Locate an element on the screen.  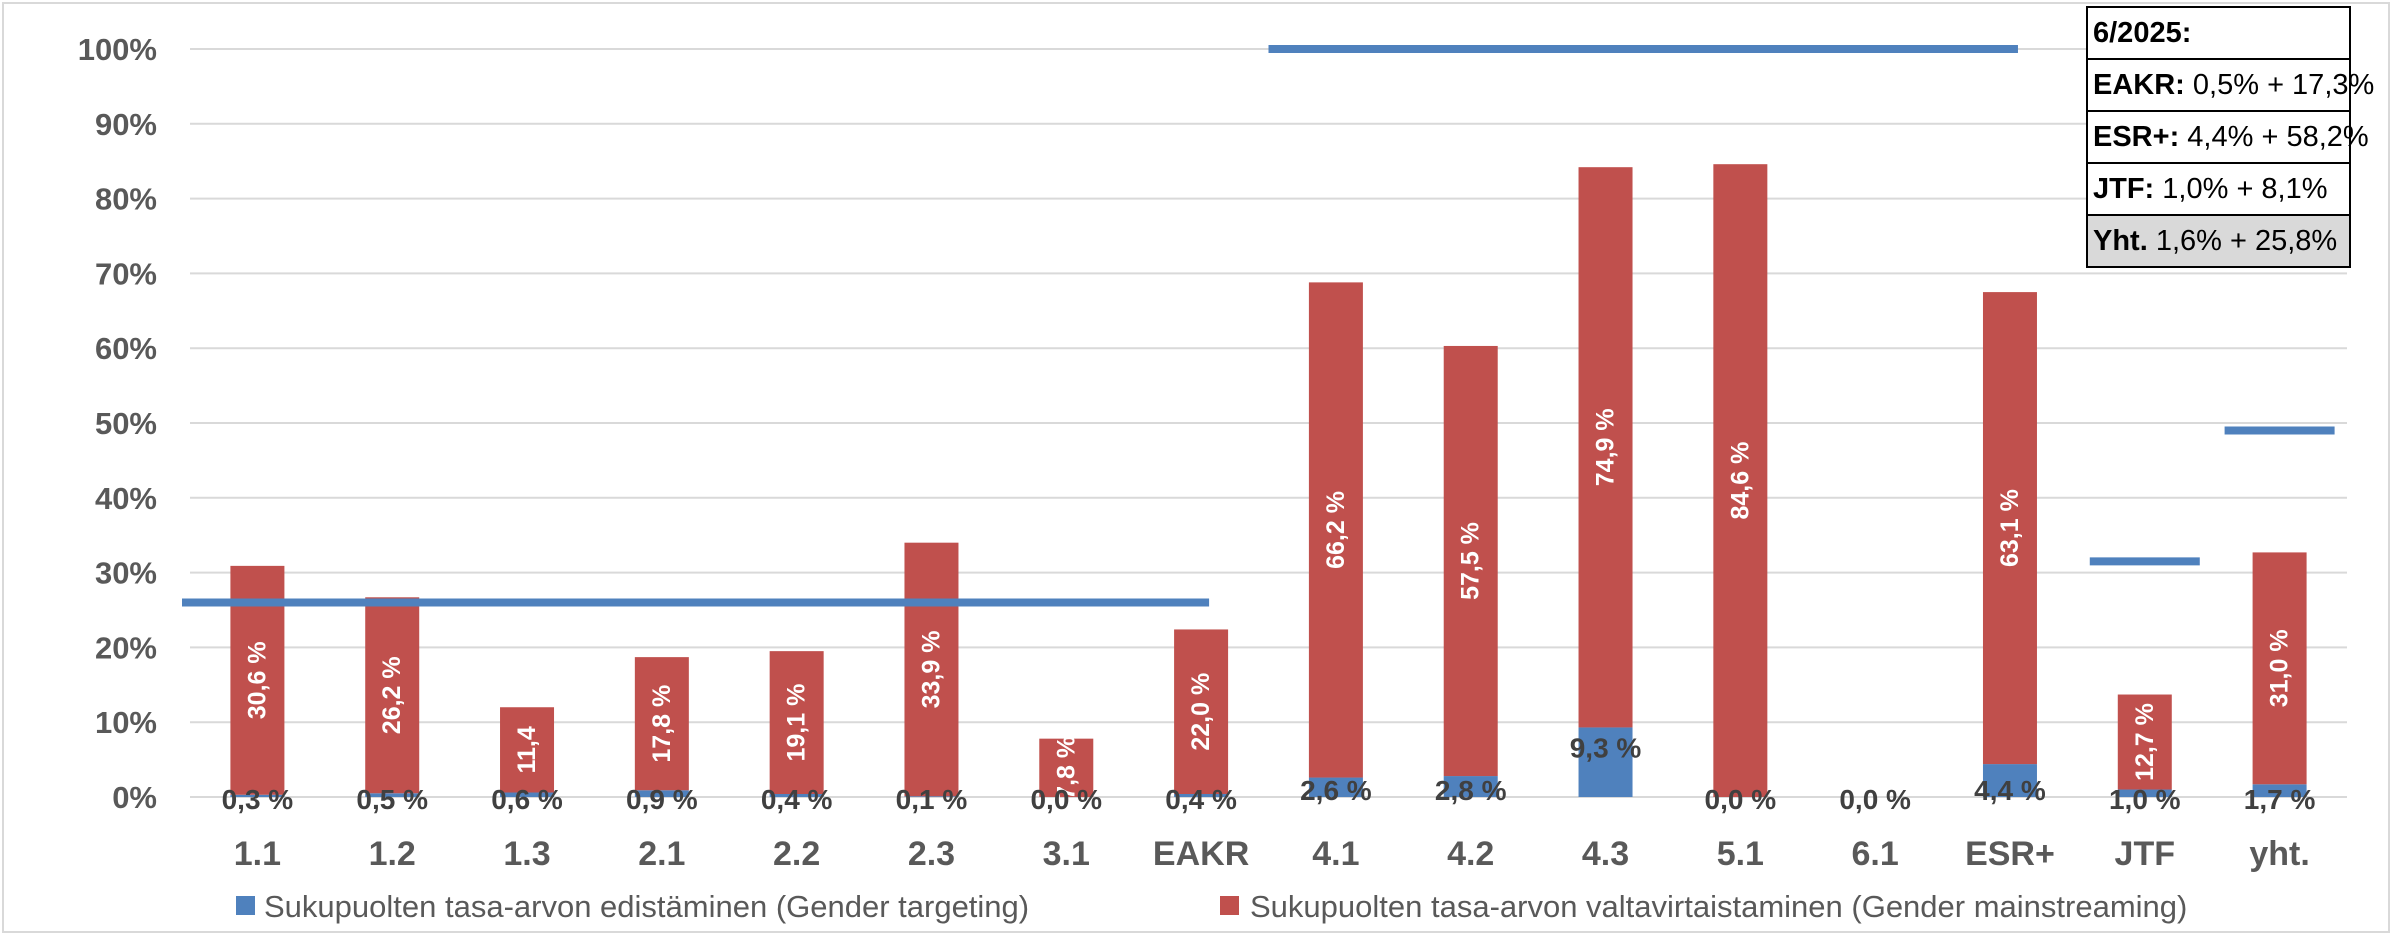
data-label-targeting: 9,3 % is located at coordinates (1606, 747).